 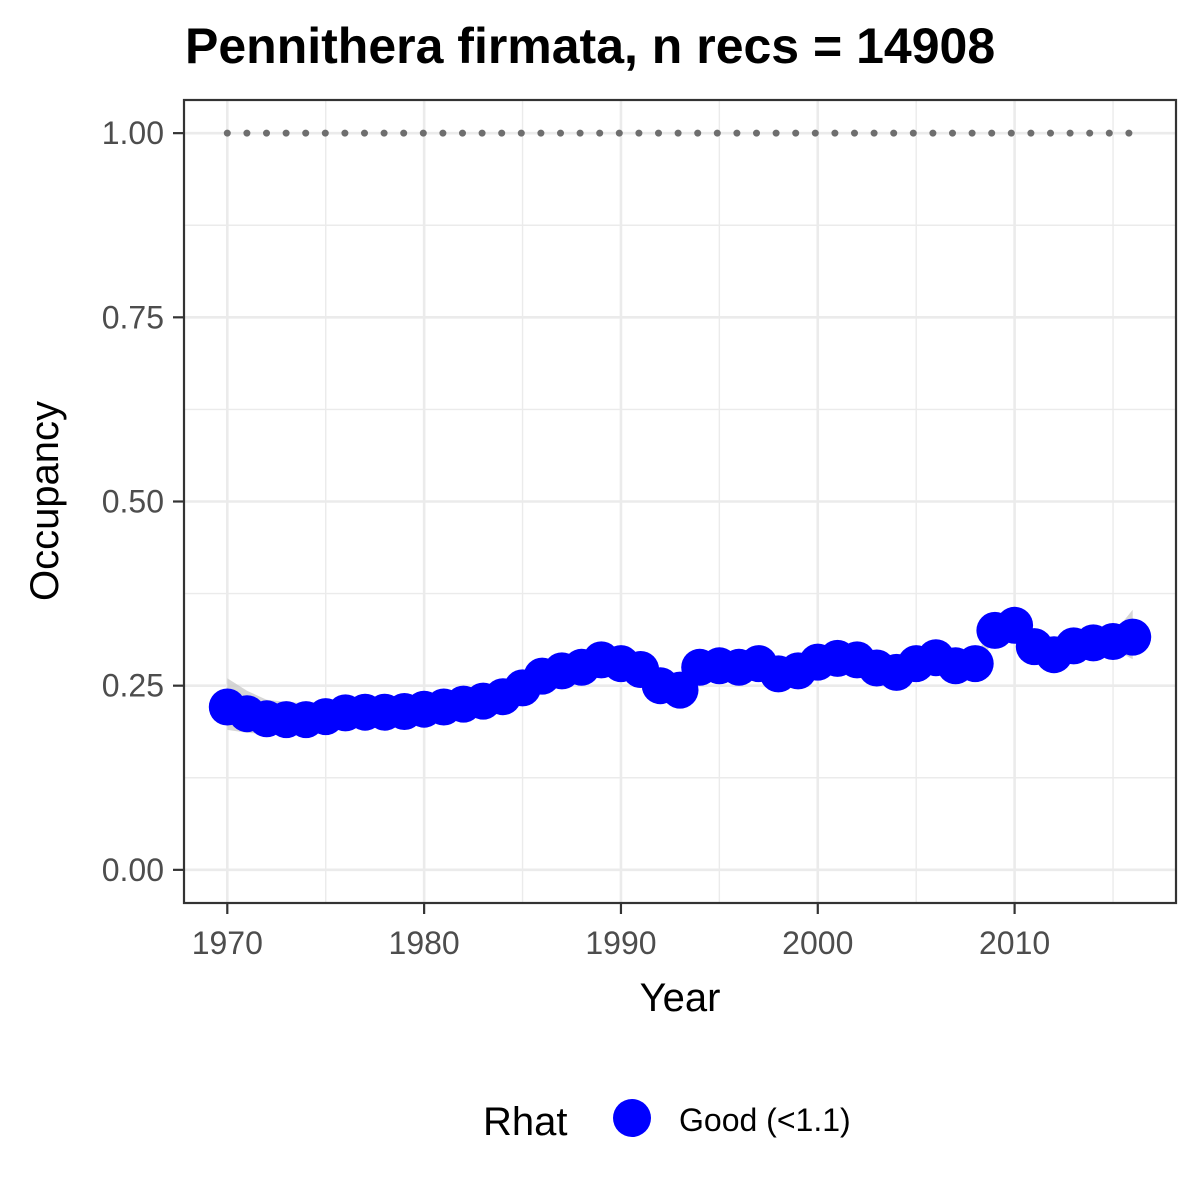 What do you see at coordinates (1133, 637) in the screenshot?
I see `data-point-2016` at bounding box center [1133, 637].